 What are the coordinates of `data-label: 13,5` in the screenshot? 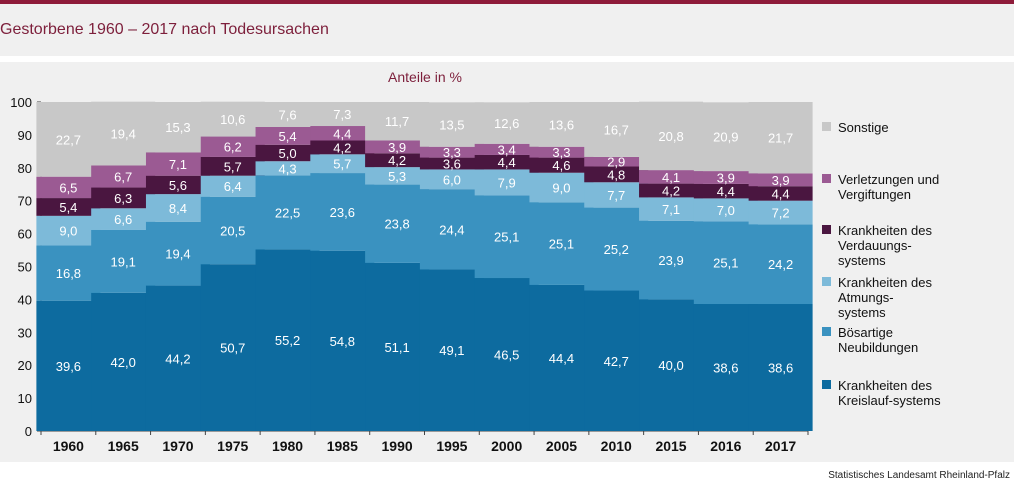 It's located at (451, 125).